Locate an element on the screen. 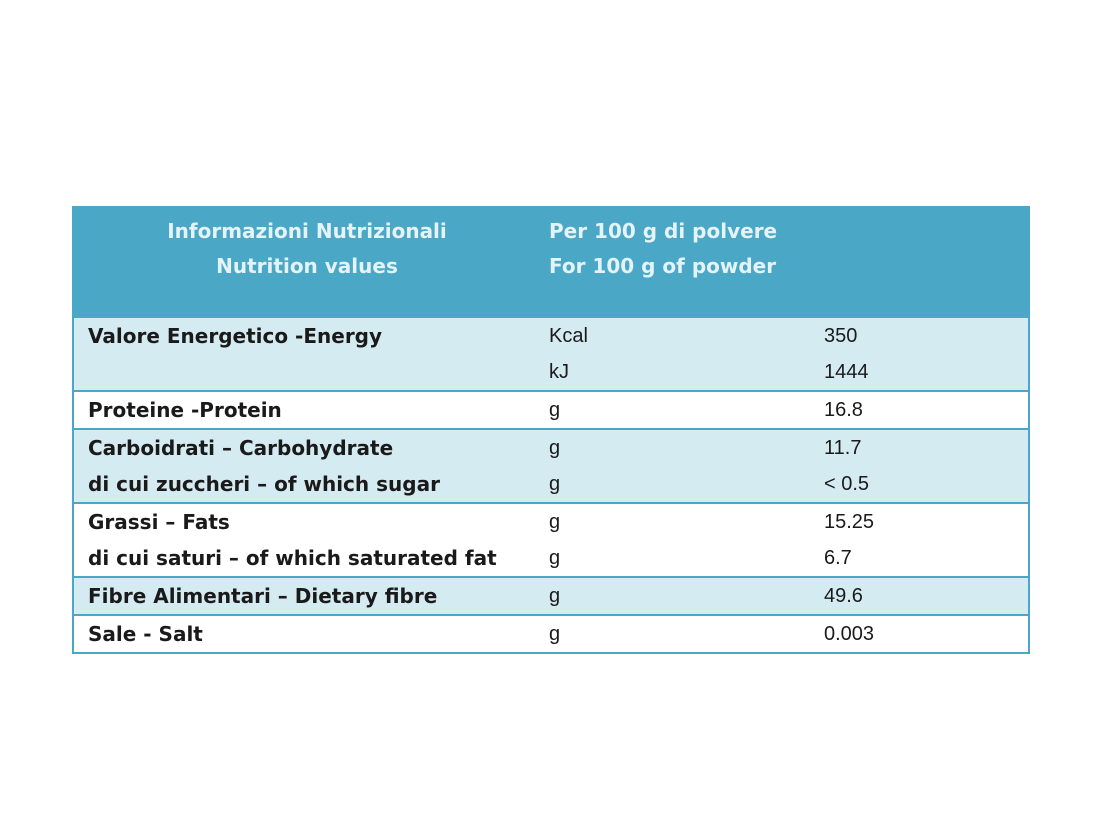  nutrient-label: Carboidrati – Carbohydrate is located at coordinates (241, 448).